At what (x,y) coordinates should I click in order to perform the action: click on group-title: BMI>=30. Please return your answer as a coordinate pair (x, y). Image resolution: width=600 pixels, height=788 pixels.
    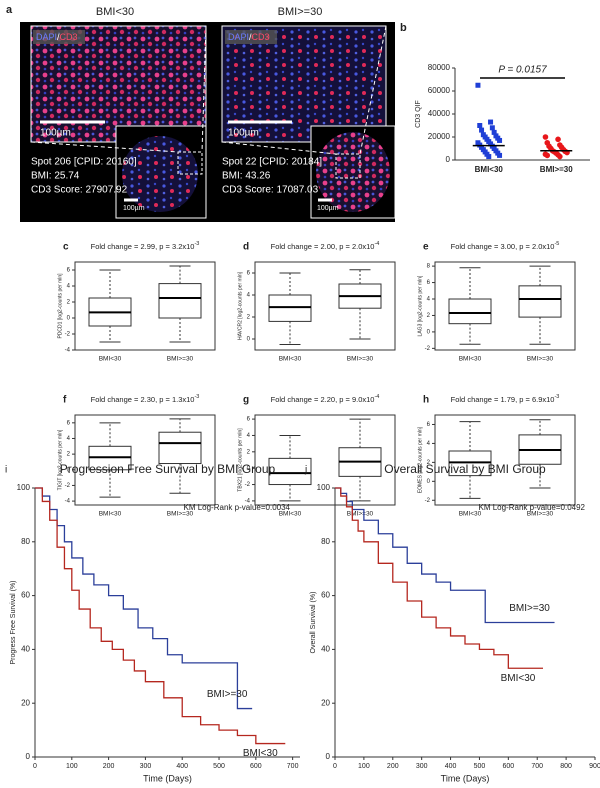
    Looking at the image, I should click on (300, 12).